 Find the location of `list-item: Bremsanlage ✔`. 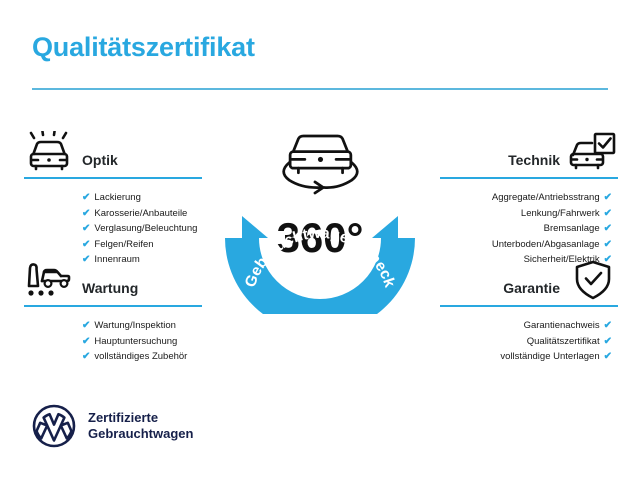

list-item: Bremsanlage ✔ is located at coordinates (512, 229).